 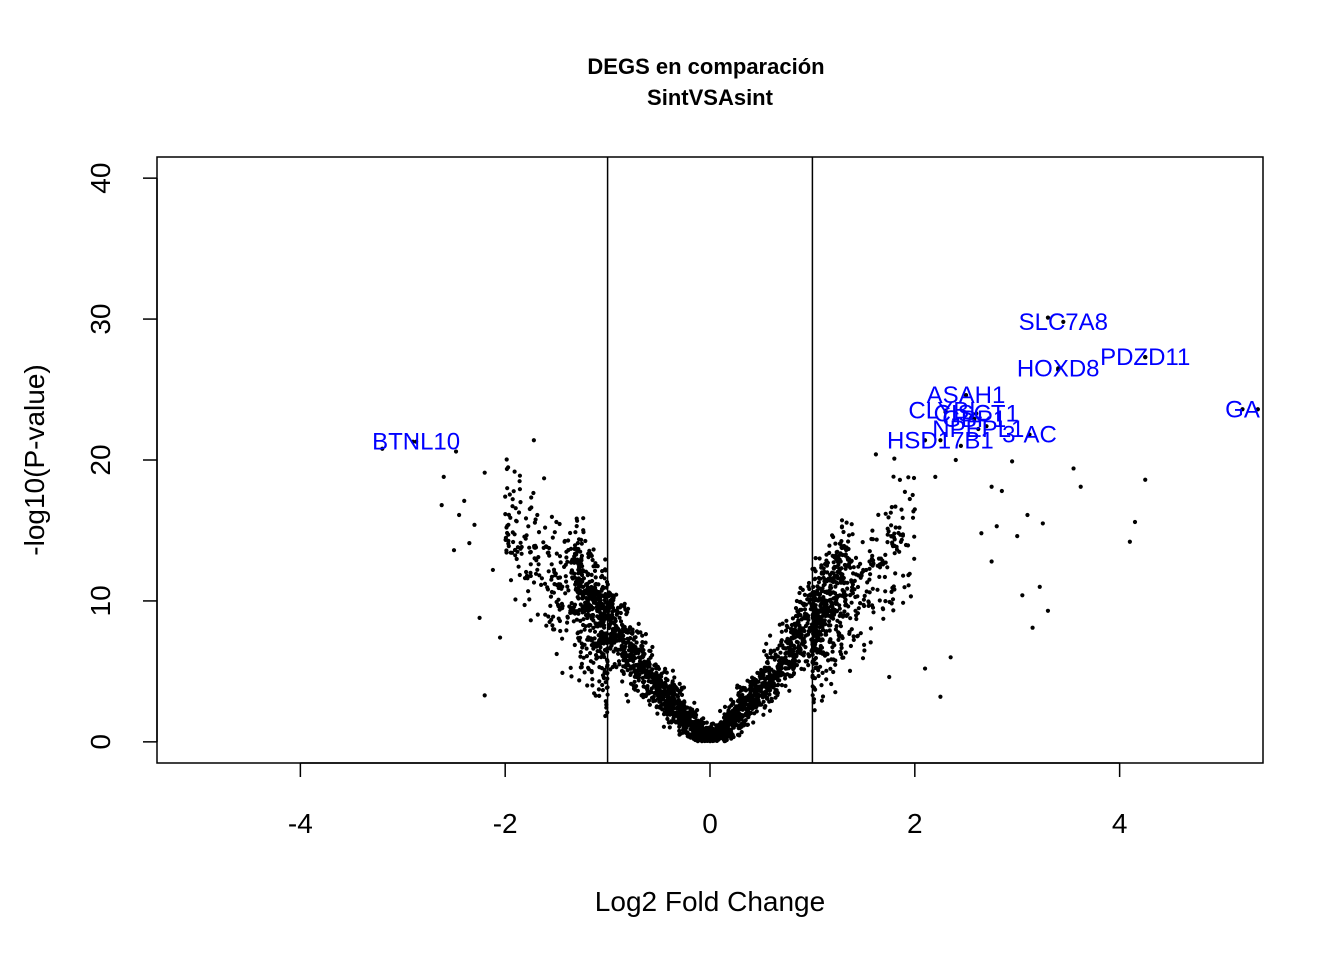 What do you see at coordinates (710, 97) in the screenshot?
I see `chart-subtitle: SintVSAsint` at bounding box center [710, 97].